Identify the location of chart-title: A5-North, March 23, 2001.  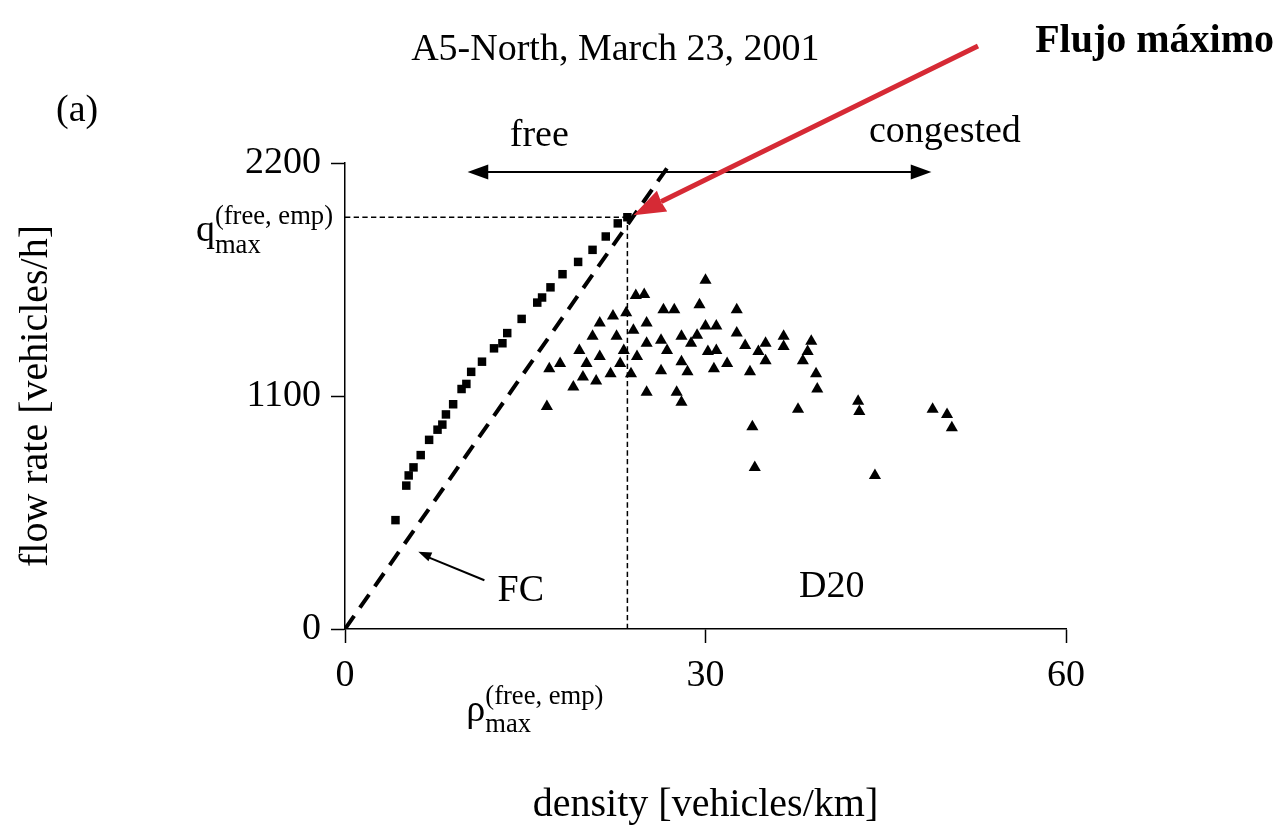
(615, 47).